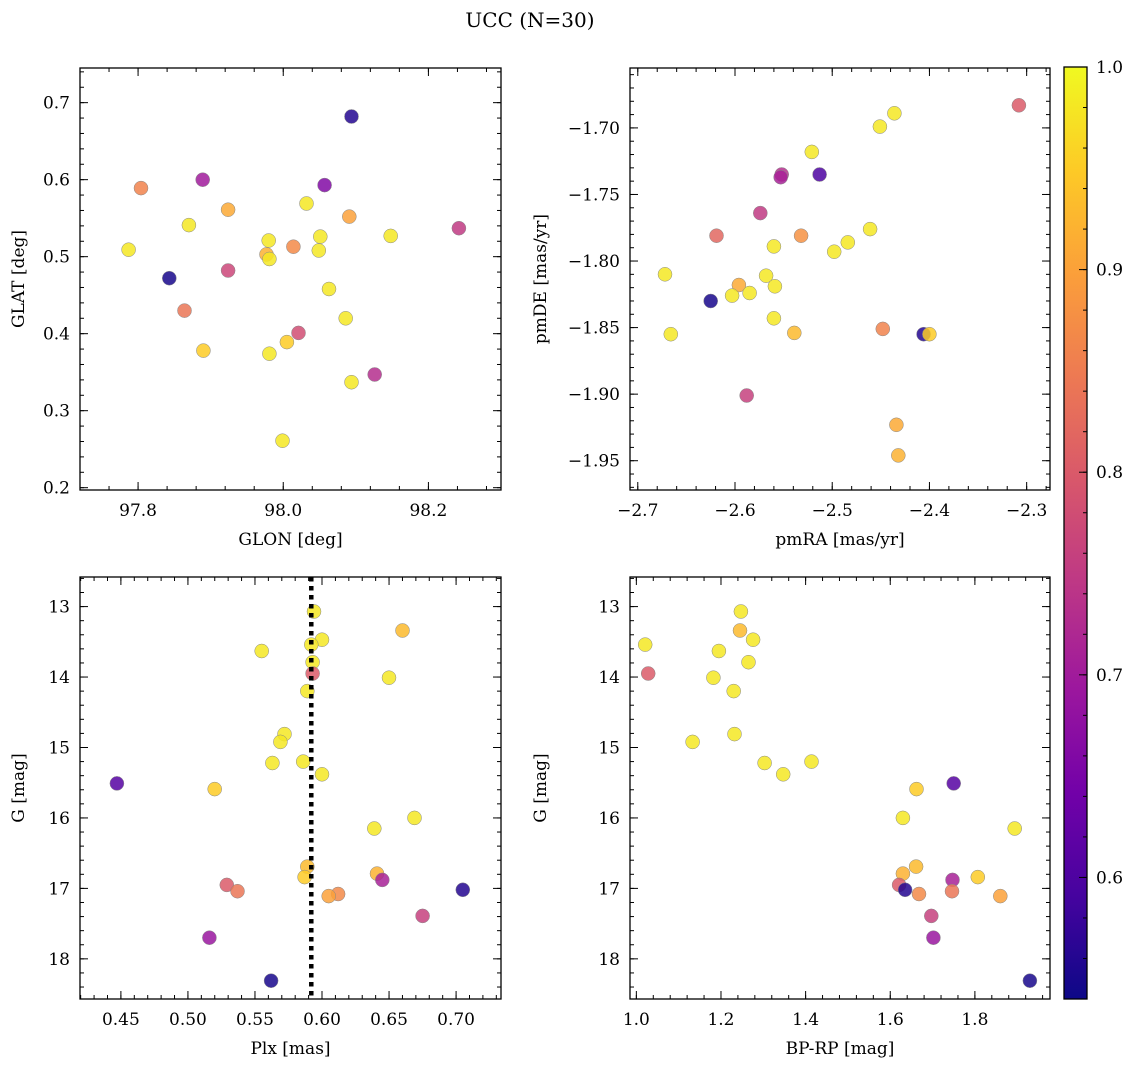 This screenshot has height=1067, width=1136. Describe the element at coordinates (1109, 473) in the screenshot. I see `colorbar-tick-label: 0.8` at that location.